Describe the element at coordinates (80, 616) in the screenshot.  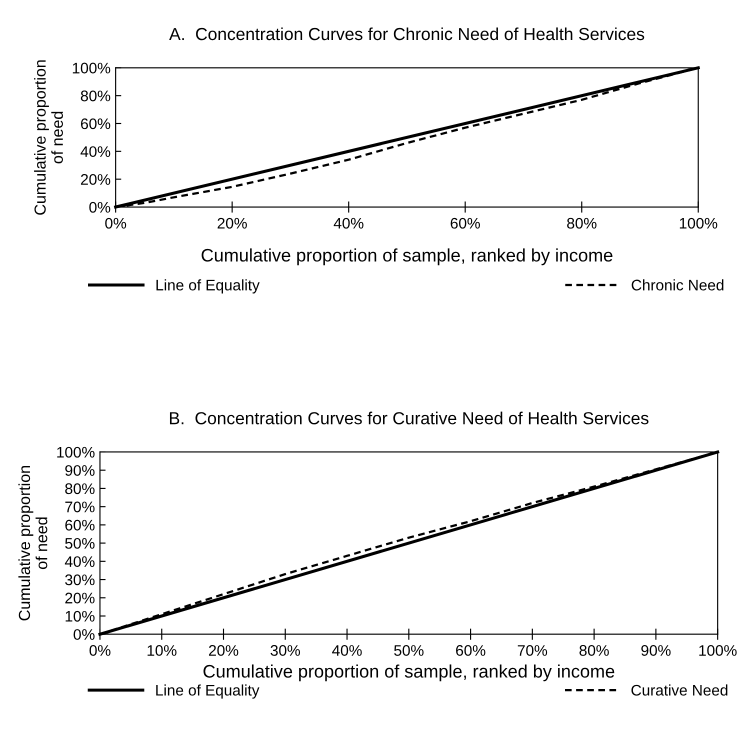
I see `y-tick-label: 10%` at that location.